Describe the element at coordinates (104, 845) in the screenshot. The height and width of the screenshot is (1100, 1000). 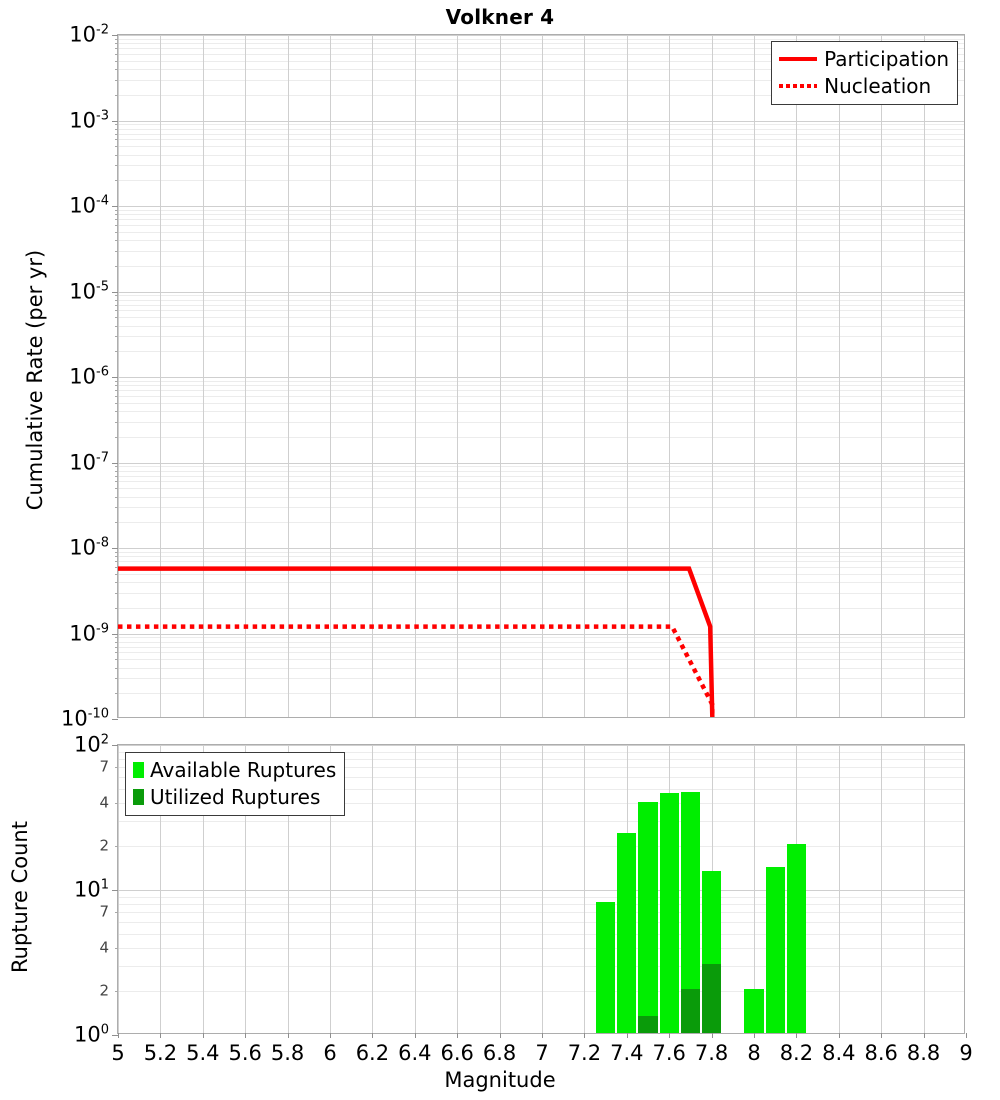
I see `y-tick-label-minor: 2` at that location.